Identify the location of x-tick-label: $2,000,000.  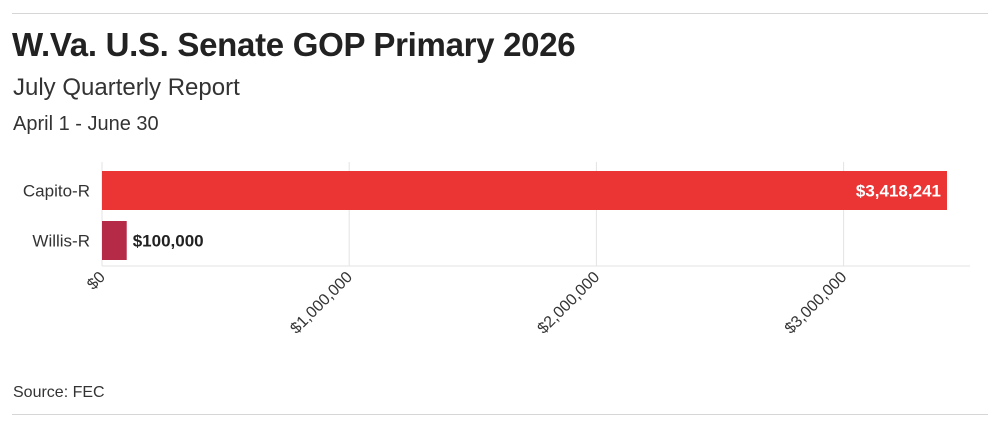
(569, 303).